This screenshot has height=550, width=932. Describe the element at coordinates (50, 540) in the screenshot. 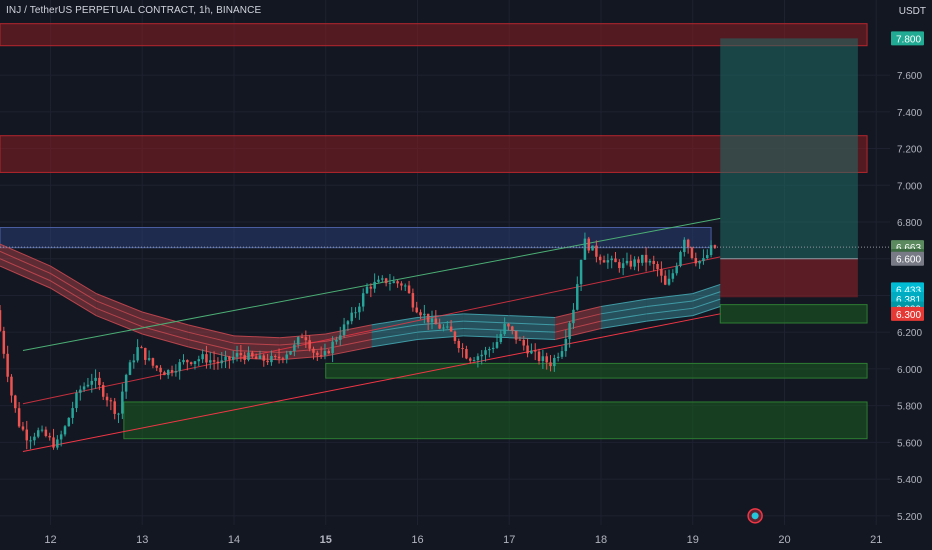

I see `time-tick-label: 12` at that location.